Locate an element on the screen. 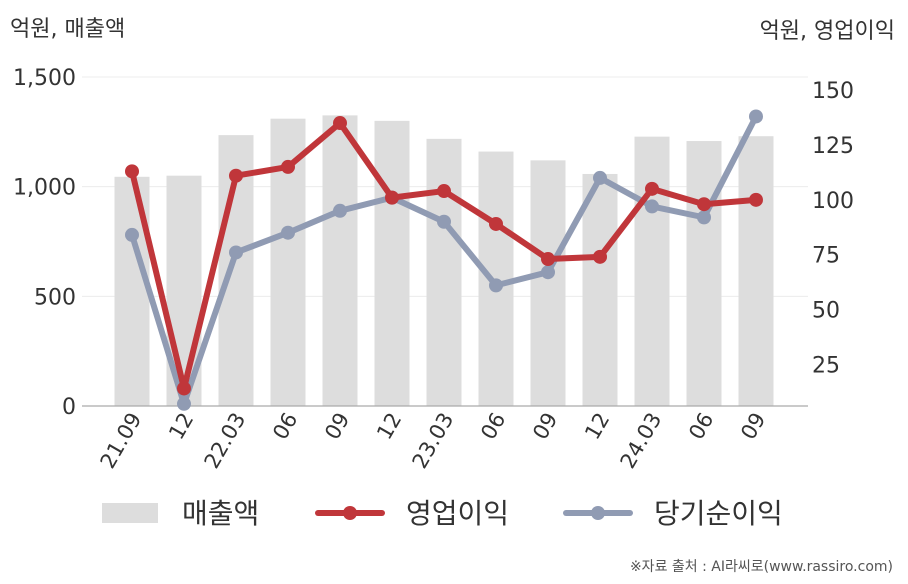 Image resolution: width=908 pixels, height=584 pixels. legend-label: 당기순이익 is located at coordinates (718, 513).